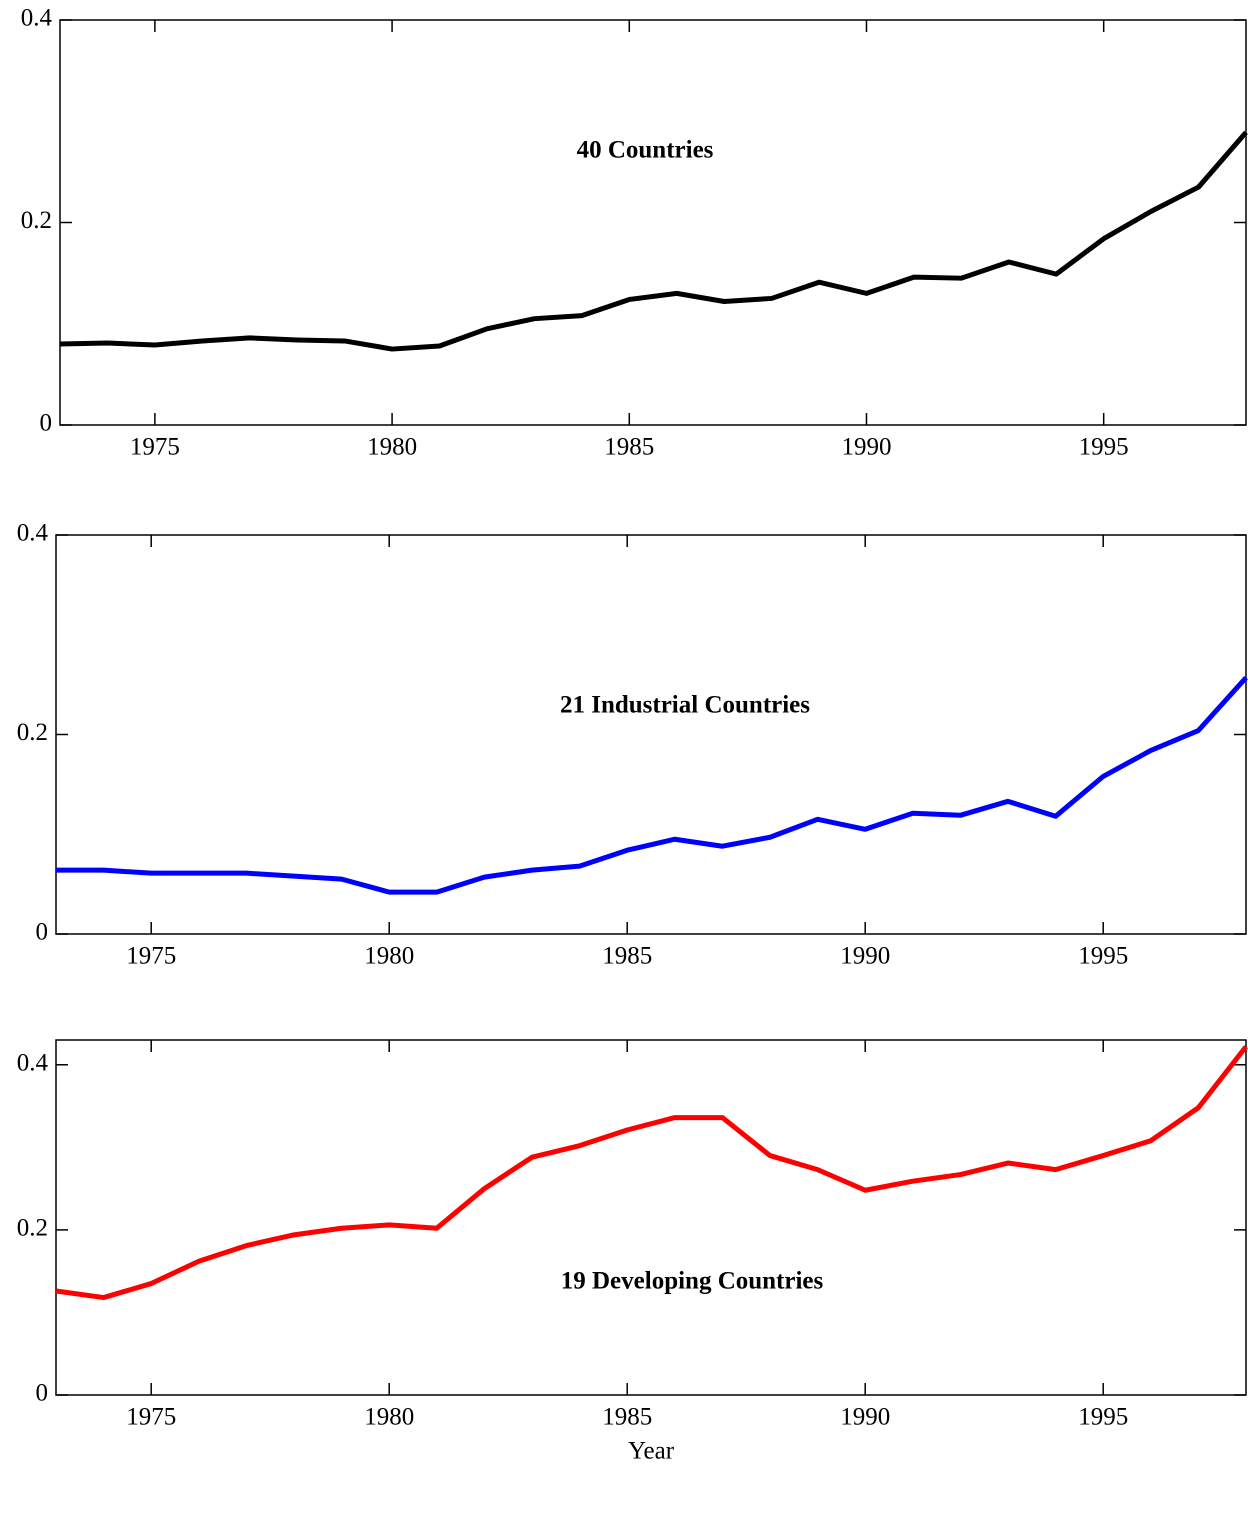  What do you see at coordinates (692, 1281) in the screenshot?
I see `annotation: 19 Developing Countries` at bounding box center [692, 1281].